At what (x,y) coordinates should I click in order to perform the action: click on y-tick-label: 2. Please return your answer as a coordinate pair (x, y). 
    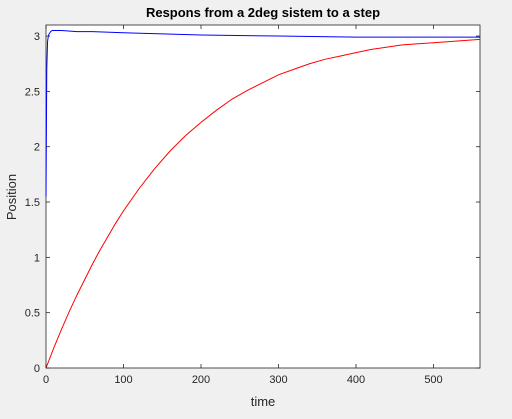
    Looking at the image, I should click on (37, 148).